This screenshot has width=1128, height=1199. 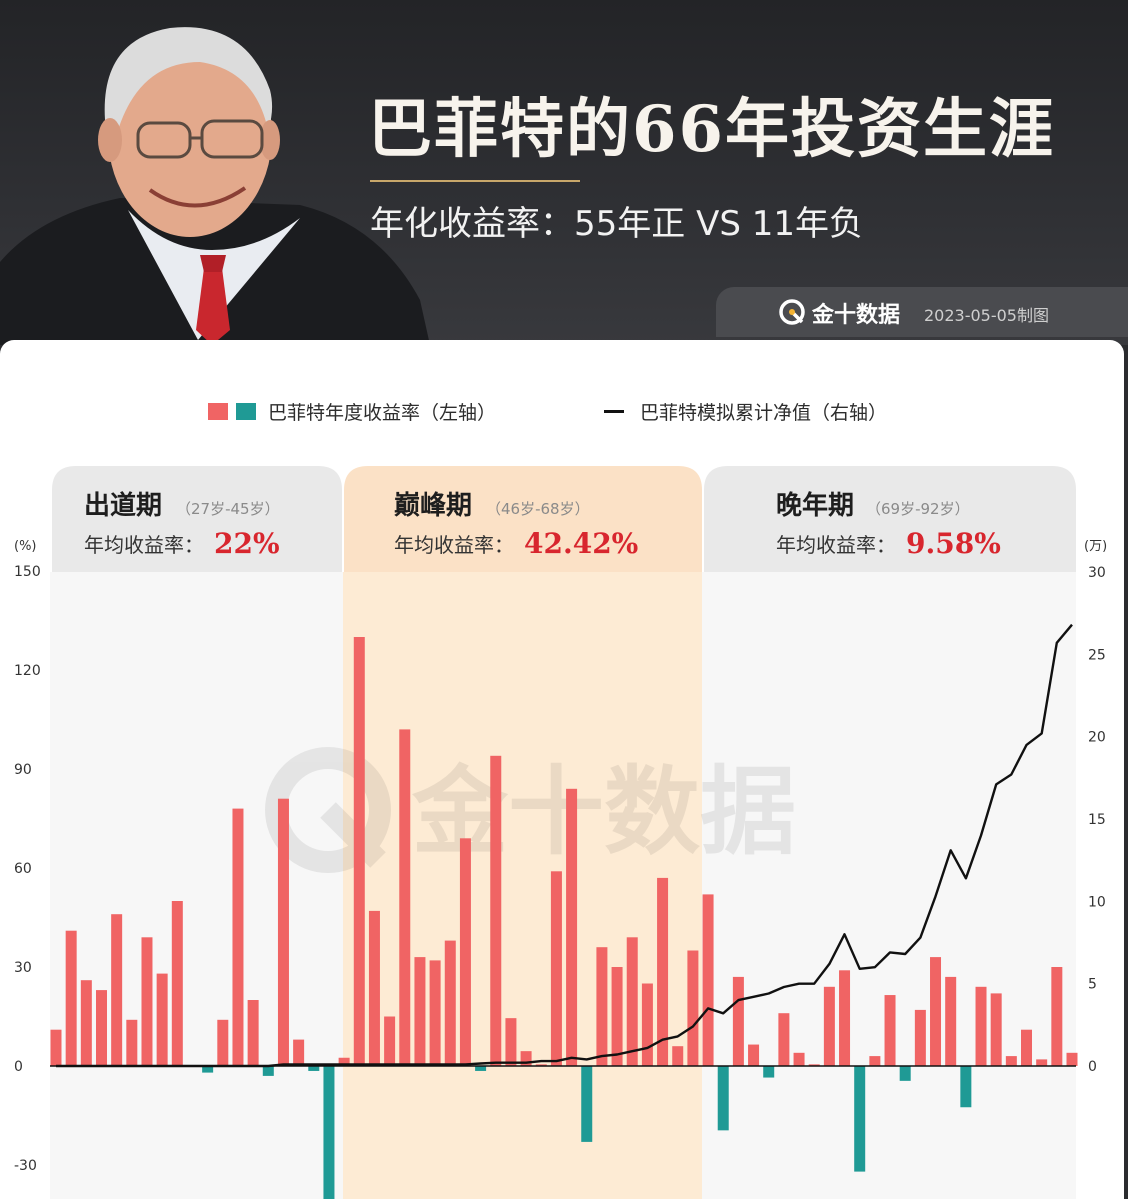 I want to click on left-axis-tick: 60, so click(x=23, y=869).